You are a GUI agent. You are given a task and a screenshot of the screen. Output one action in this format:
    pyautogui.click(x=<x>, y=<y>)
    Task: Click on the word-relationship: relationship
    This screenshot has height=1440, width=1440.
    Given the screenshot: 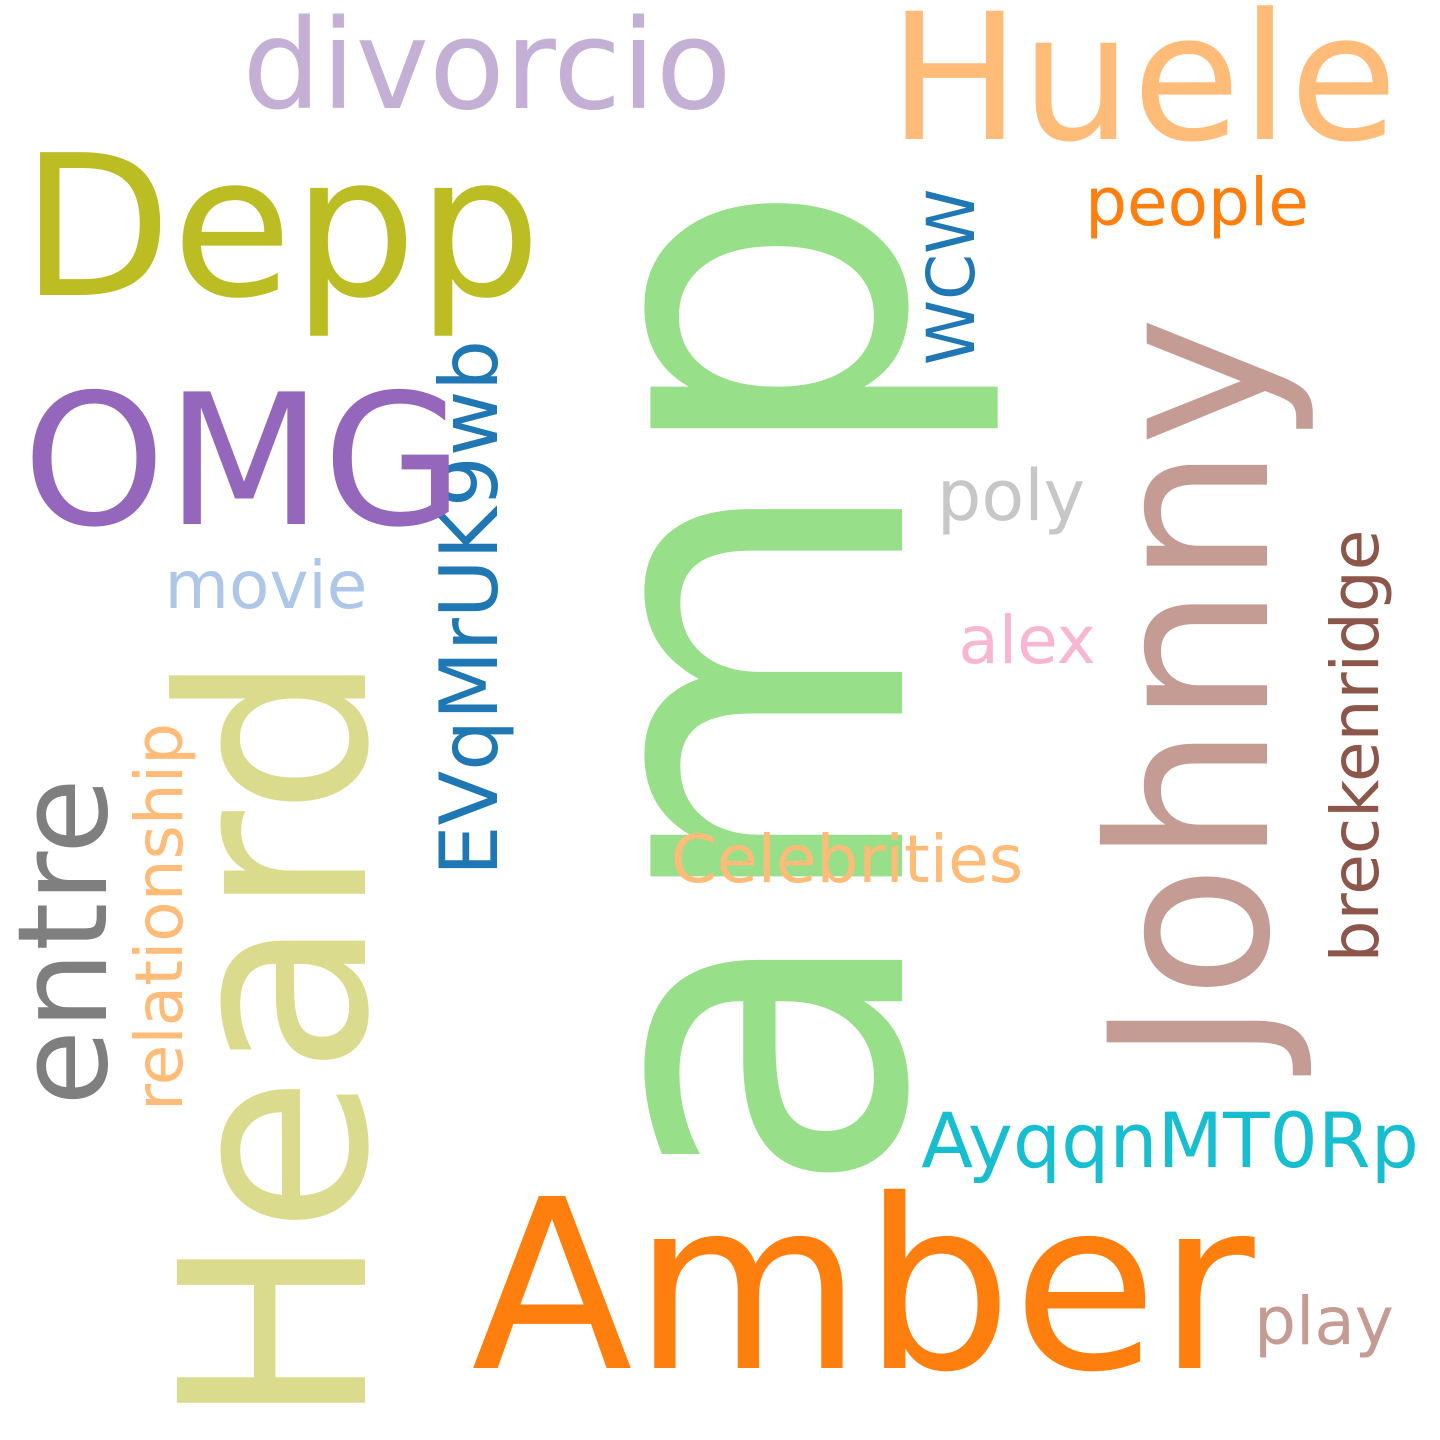 What is the action you would take?
    pyautogui.click(x=159, y=917)
    